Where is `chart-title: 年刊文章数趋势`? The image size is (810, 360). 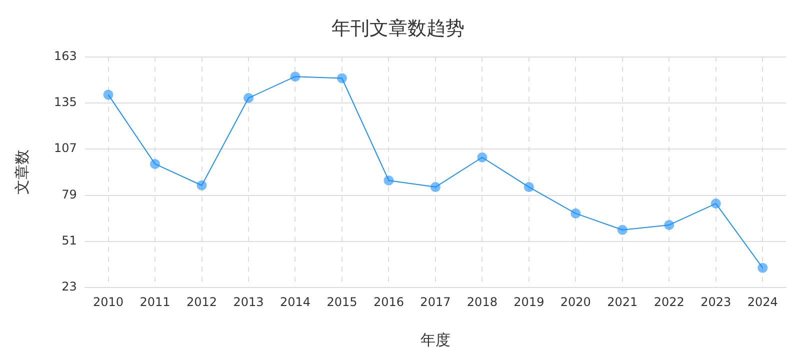
chart-title: 年刊文章数趋势 is located at coordinates (398, 28).